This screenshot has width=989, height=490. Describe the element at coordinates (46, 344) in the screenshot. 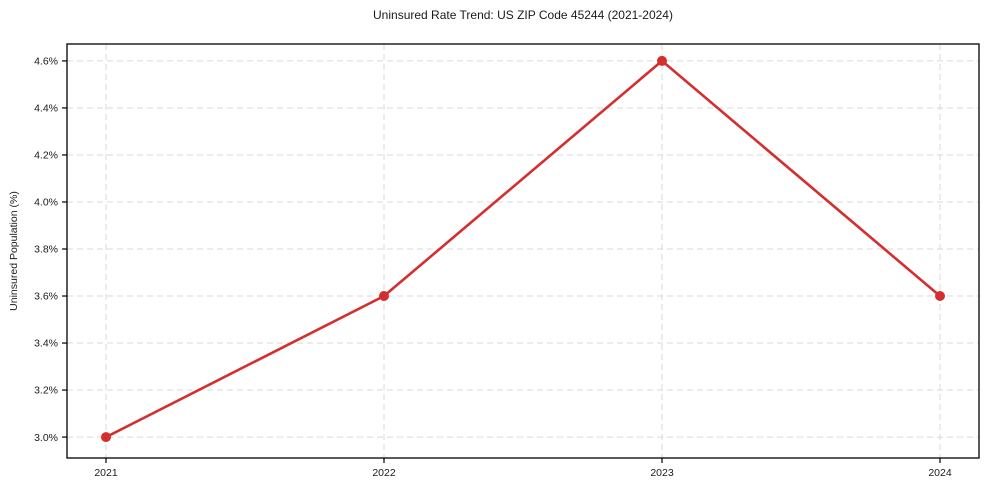

I see `y-tick-label: 3.4%` at that location.